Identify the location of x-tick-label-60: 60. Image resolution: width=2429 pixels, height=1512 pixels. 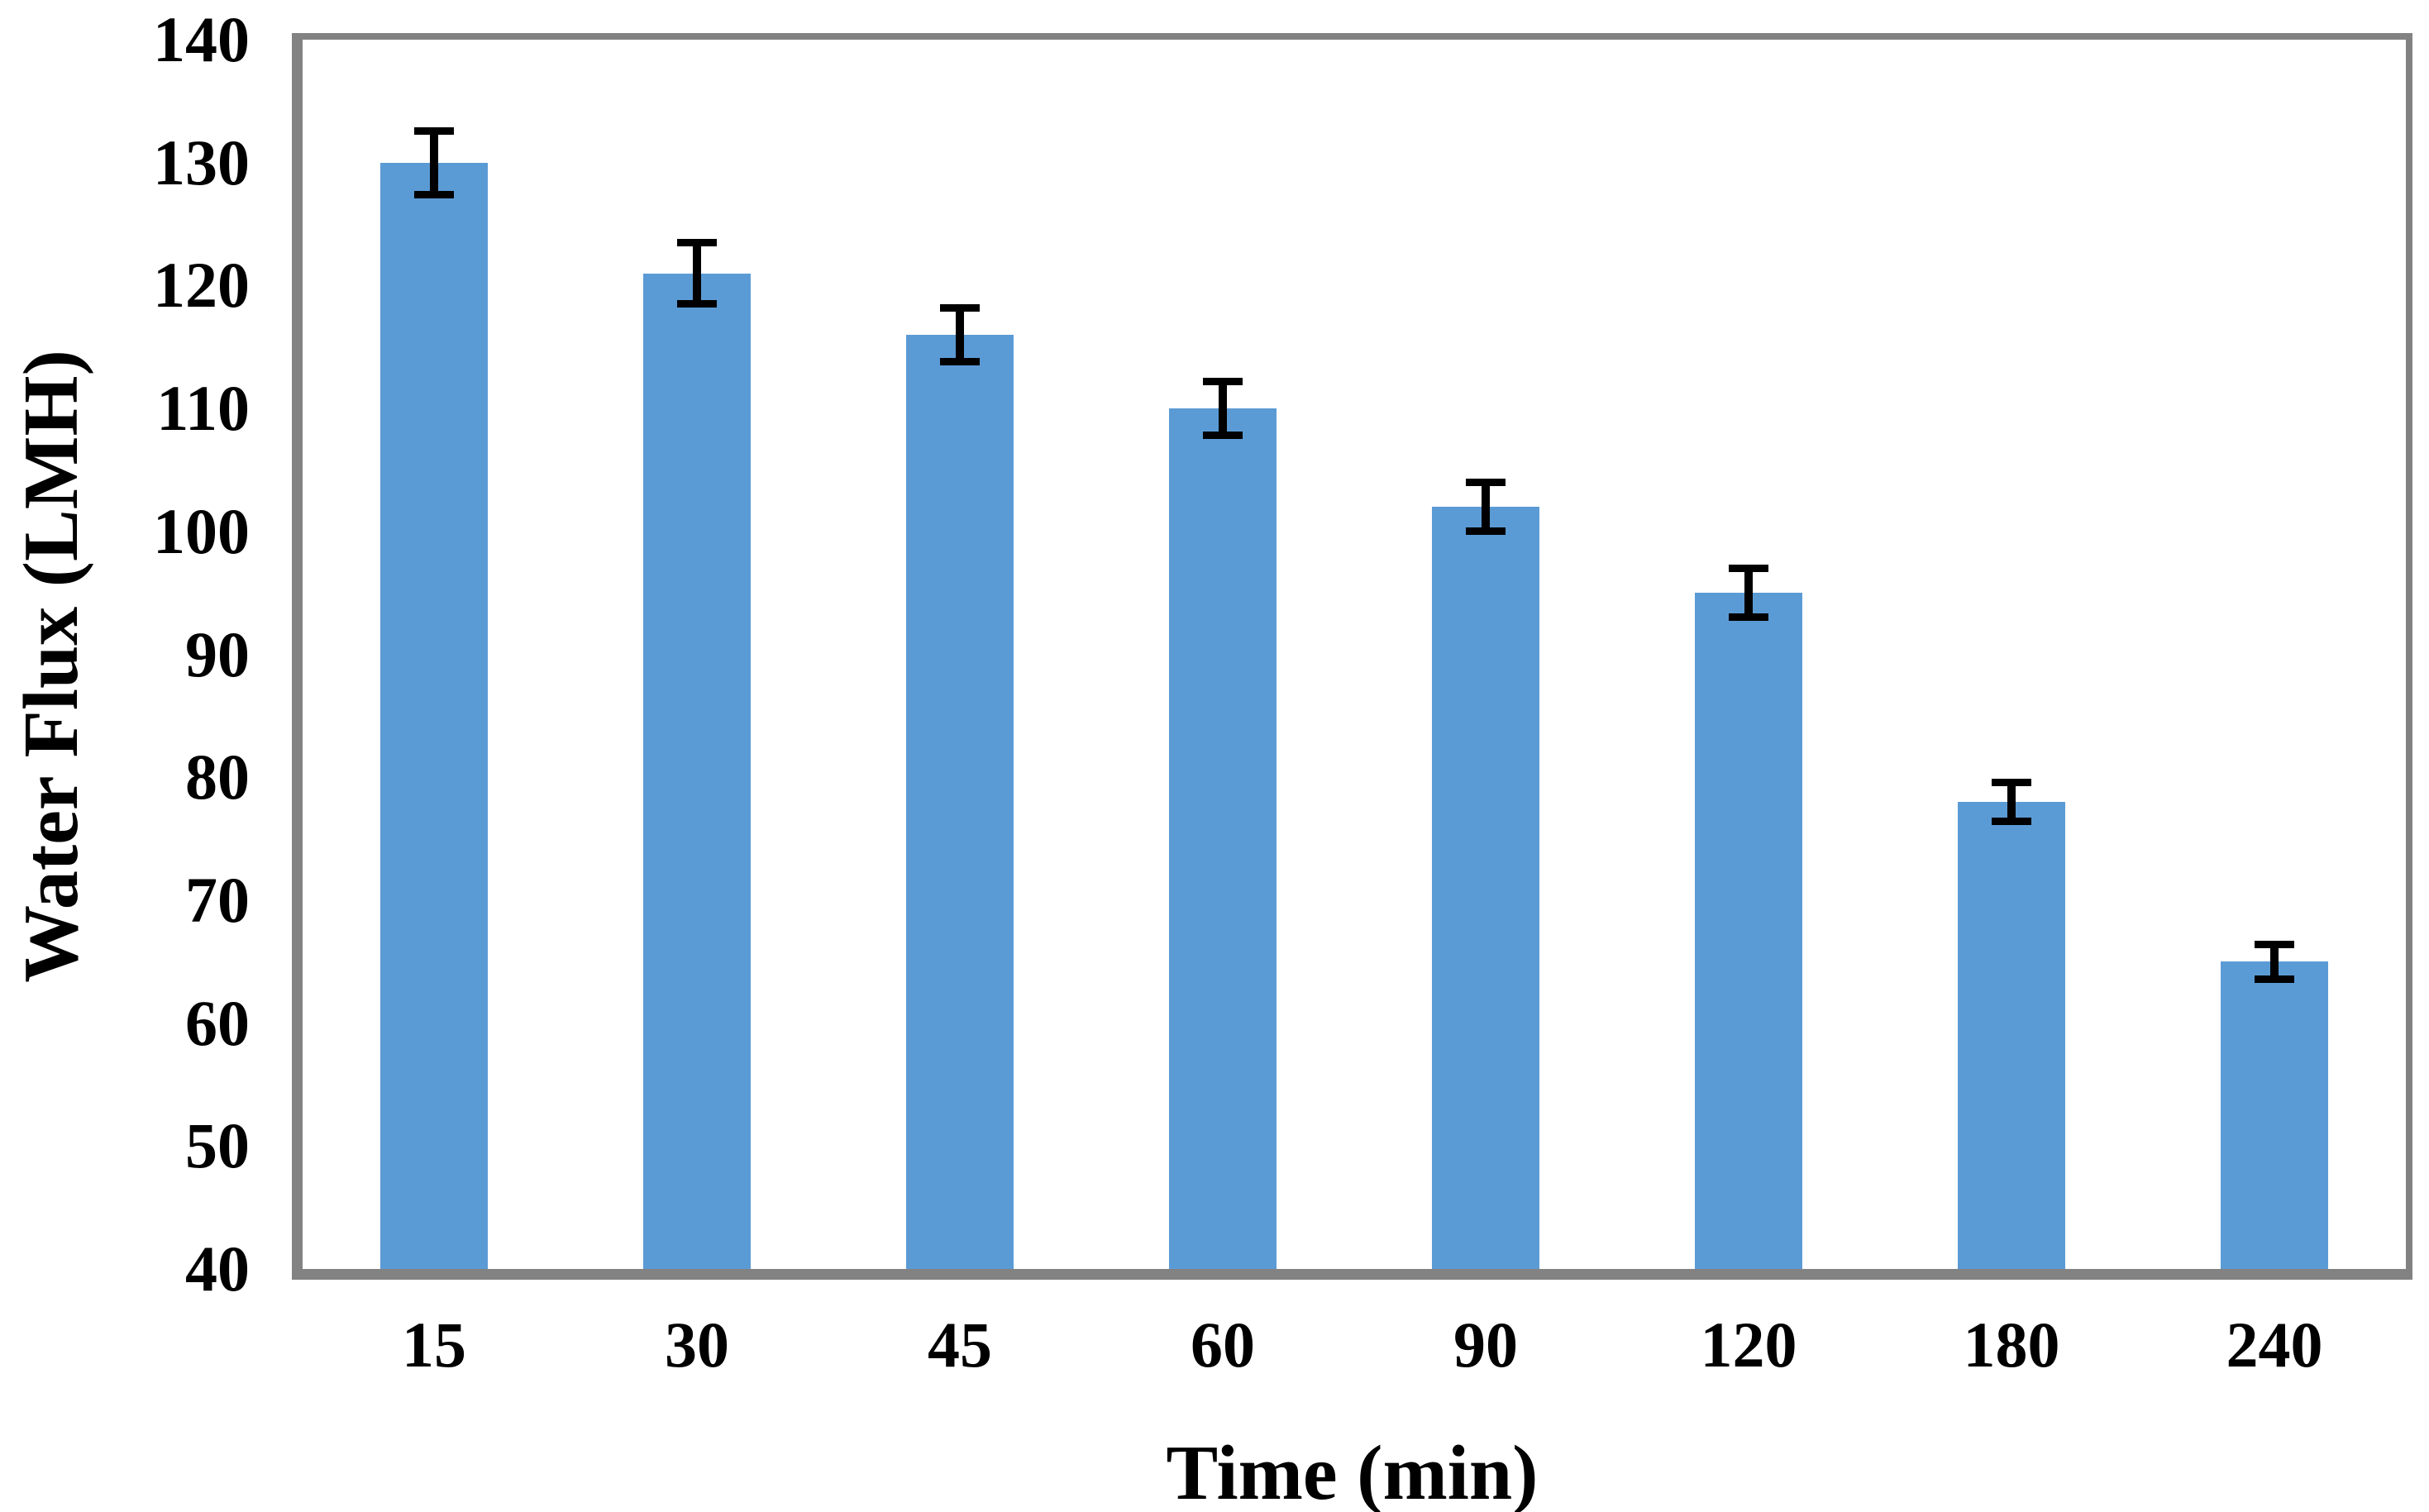
(1223, 1345).